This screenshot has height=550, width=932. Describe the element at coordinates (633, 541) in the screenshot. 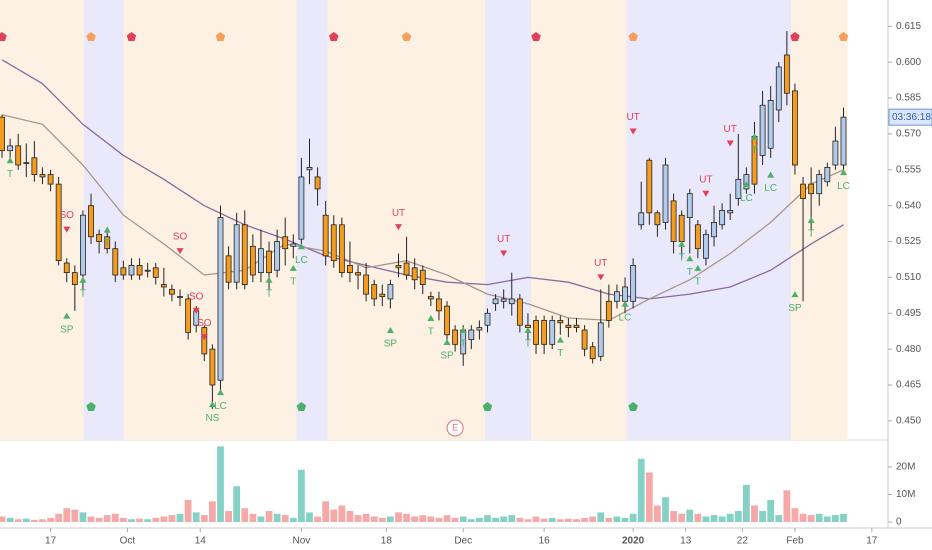

I see `x-tick-label: 2020` at that location.